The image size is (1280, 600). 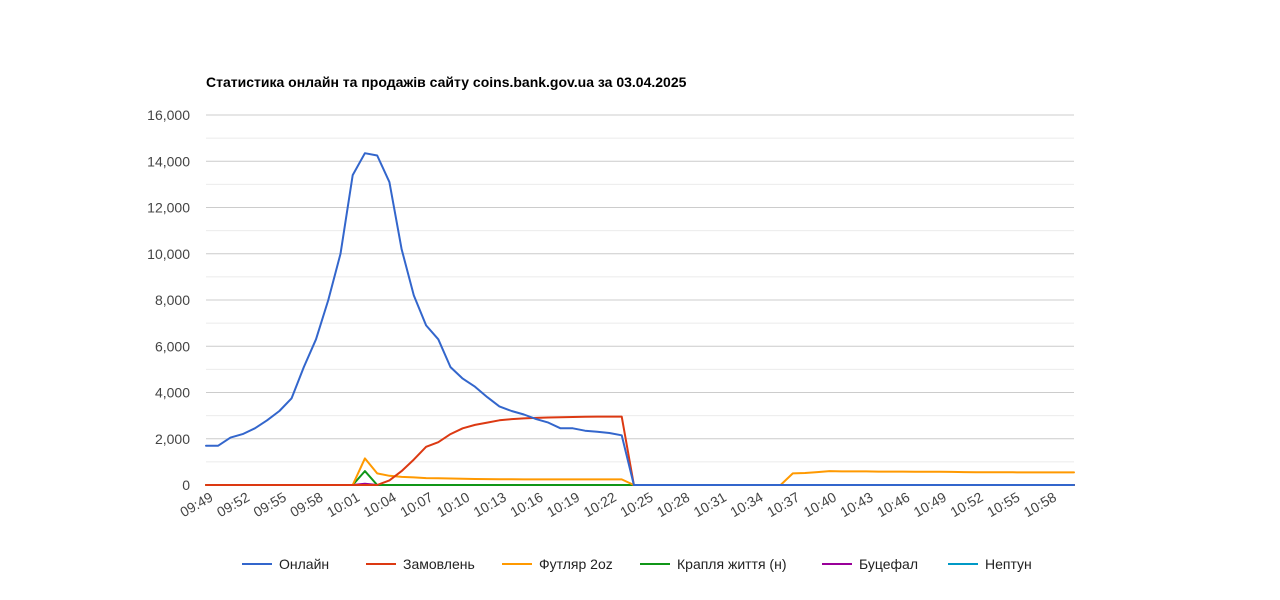 I want to click on x-tick-label: 10:46, so click(x=893, y=504).